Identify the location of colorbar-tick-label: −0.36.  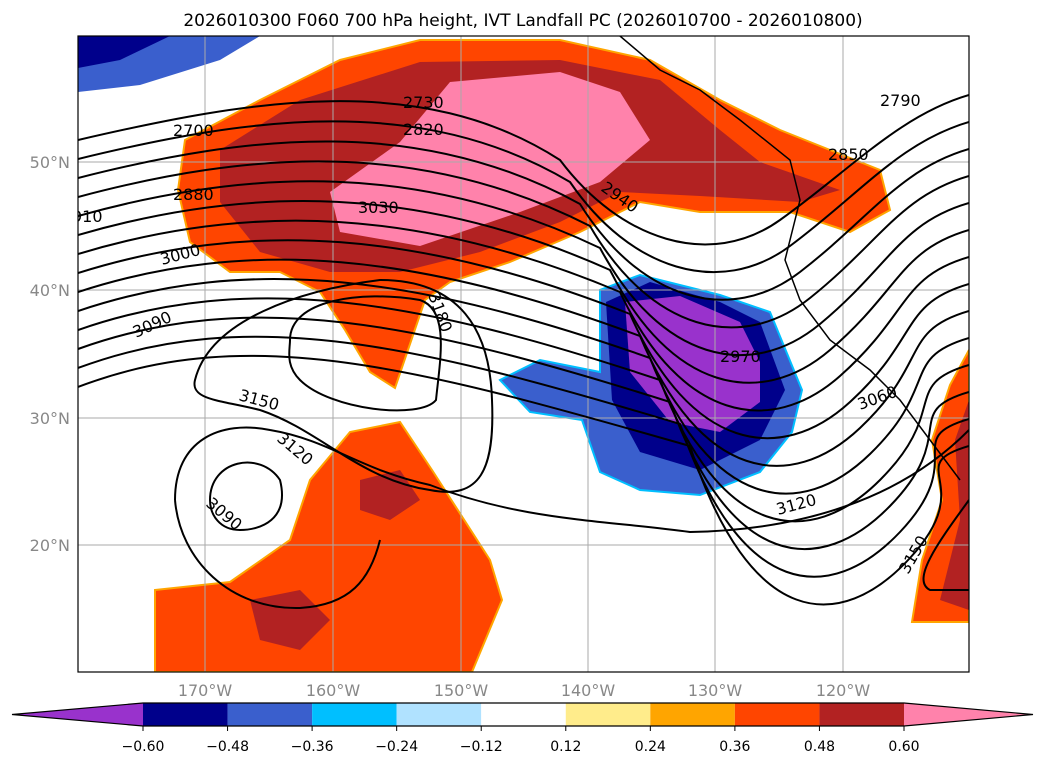
(312, 747).